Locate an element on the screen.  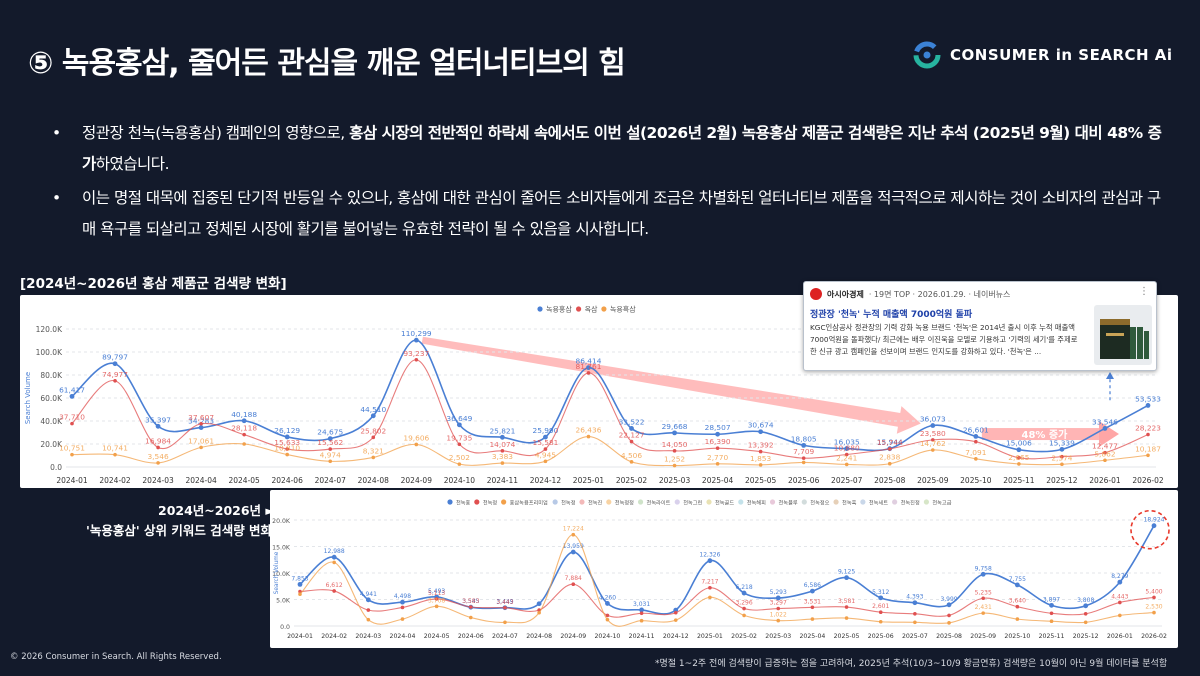
data-label: 4,443 is located at coordinates (1119, 596).